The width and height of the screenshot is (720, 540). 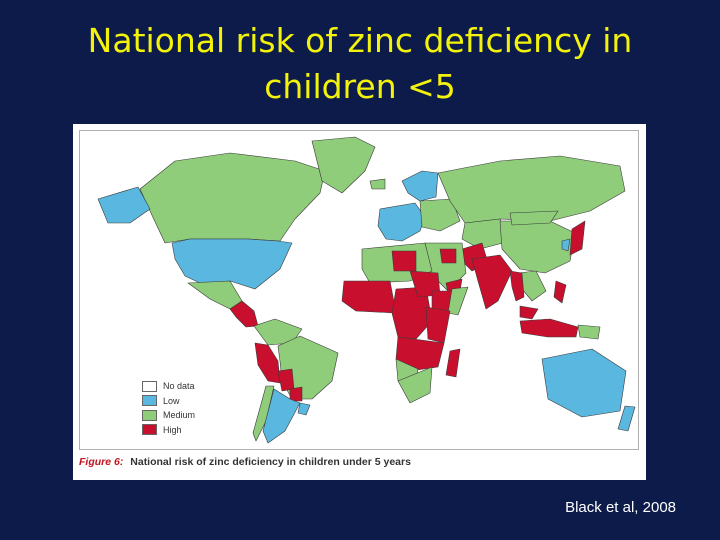 I want to click on legend-label: High, so click(x=172, y=429).